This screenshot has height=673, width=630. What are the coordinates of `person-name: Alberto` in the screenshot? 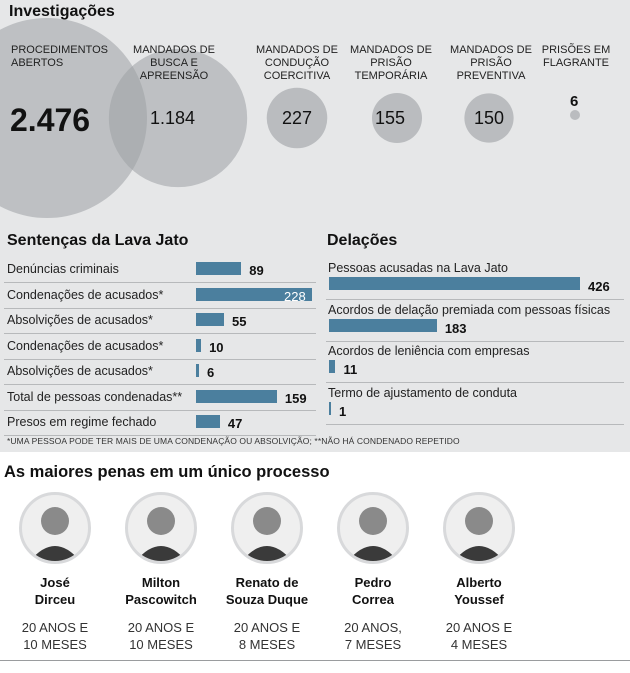 It's located at (479, 582).